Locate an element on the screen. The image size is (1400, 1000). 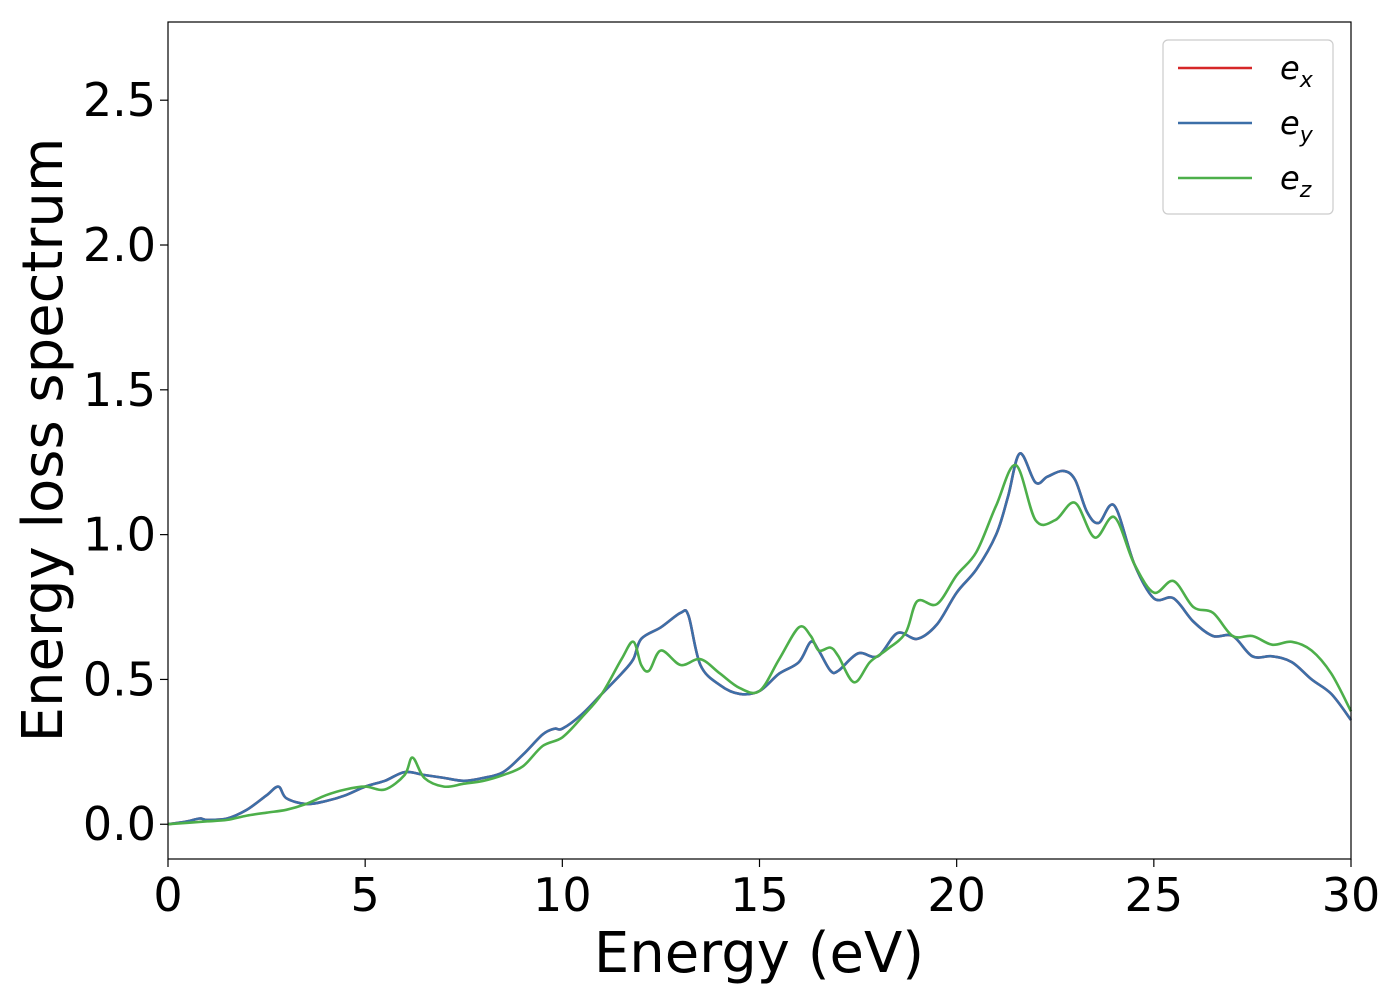
x-tick-label: 20 is located at coordinates (956, 895).